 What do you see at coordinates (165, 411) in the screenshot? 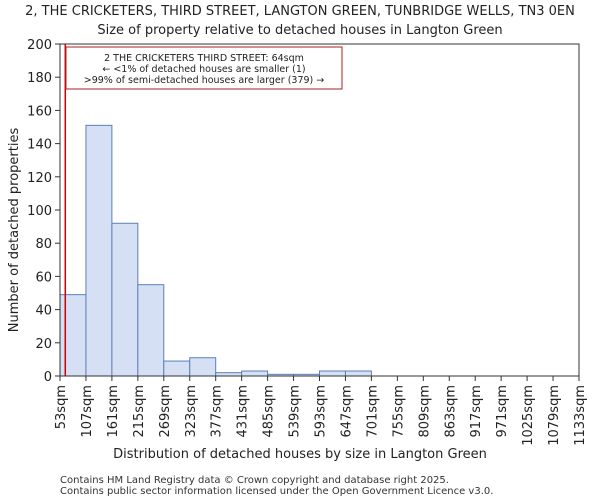
I see `x-tick-label: 269sqm` at bounding box center [165, 411].